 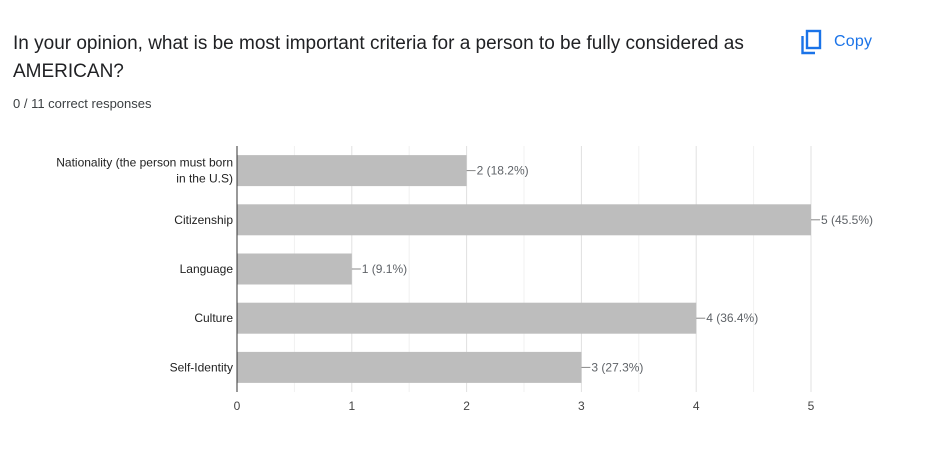 What do you see at coordinates (144, 163) in the screenshot?
I see `category-label: Nationality (the person must born` at bounding box center [144, 163].